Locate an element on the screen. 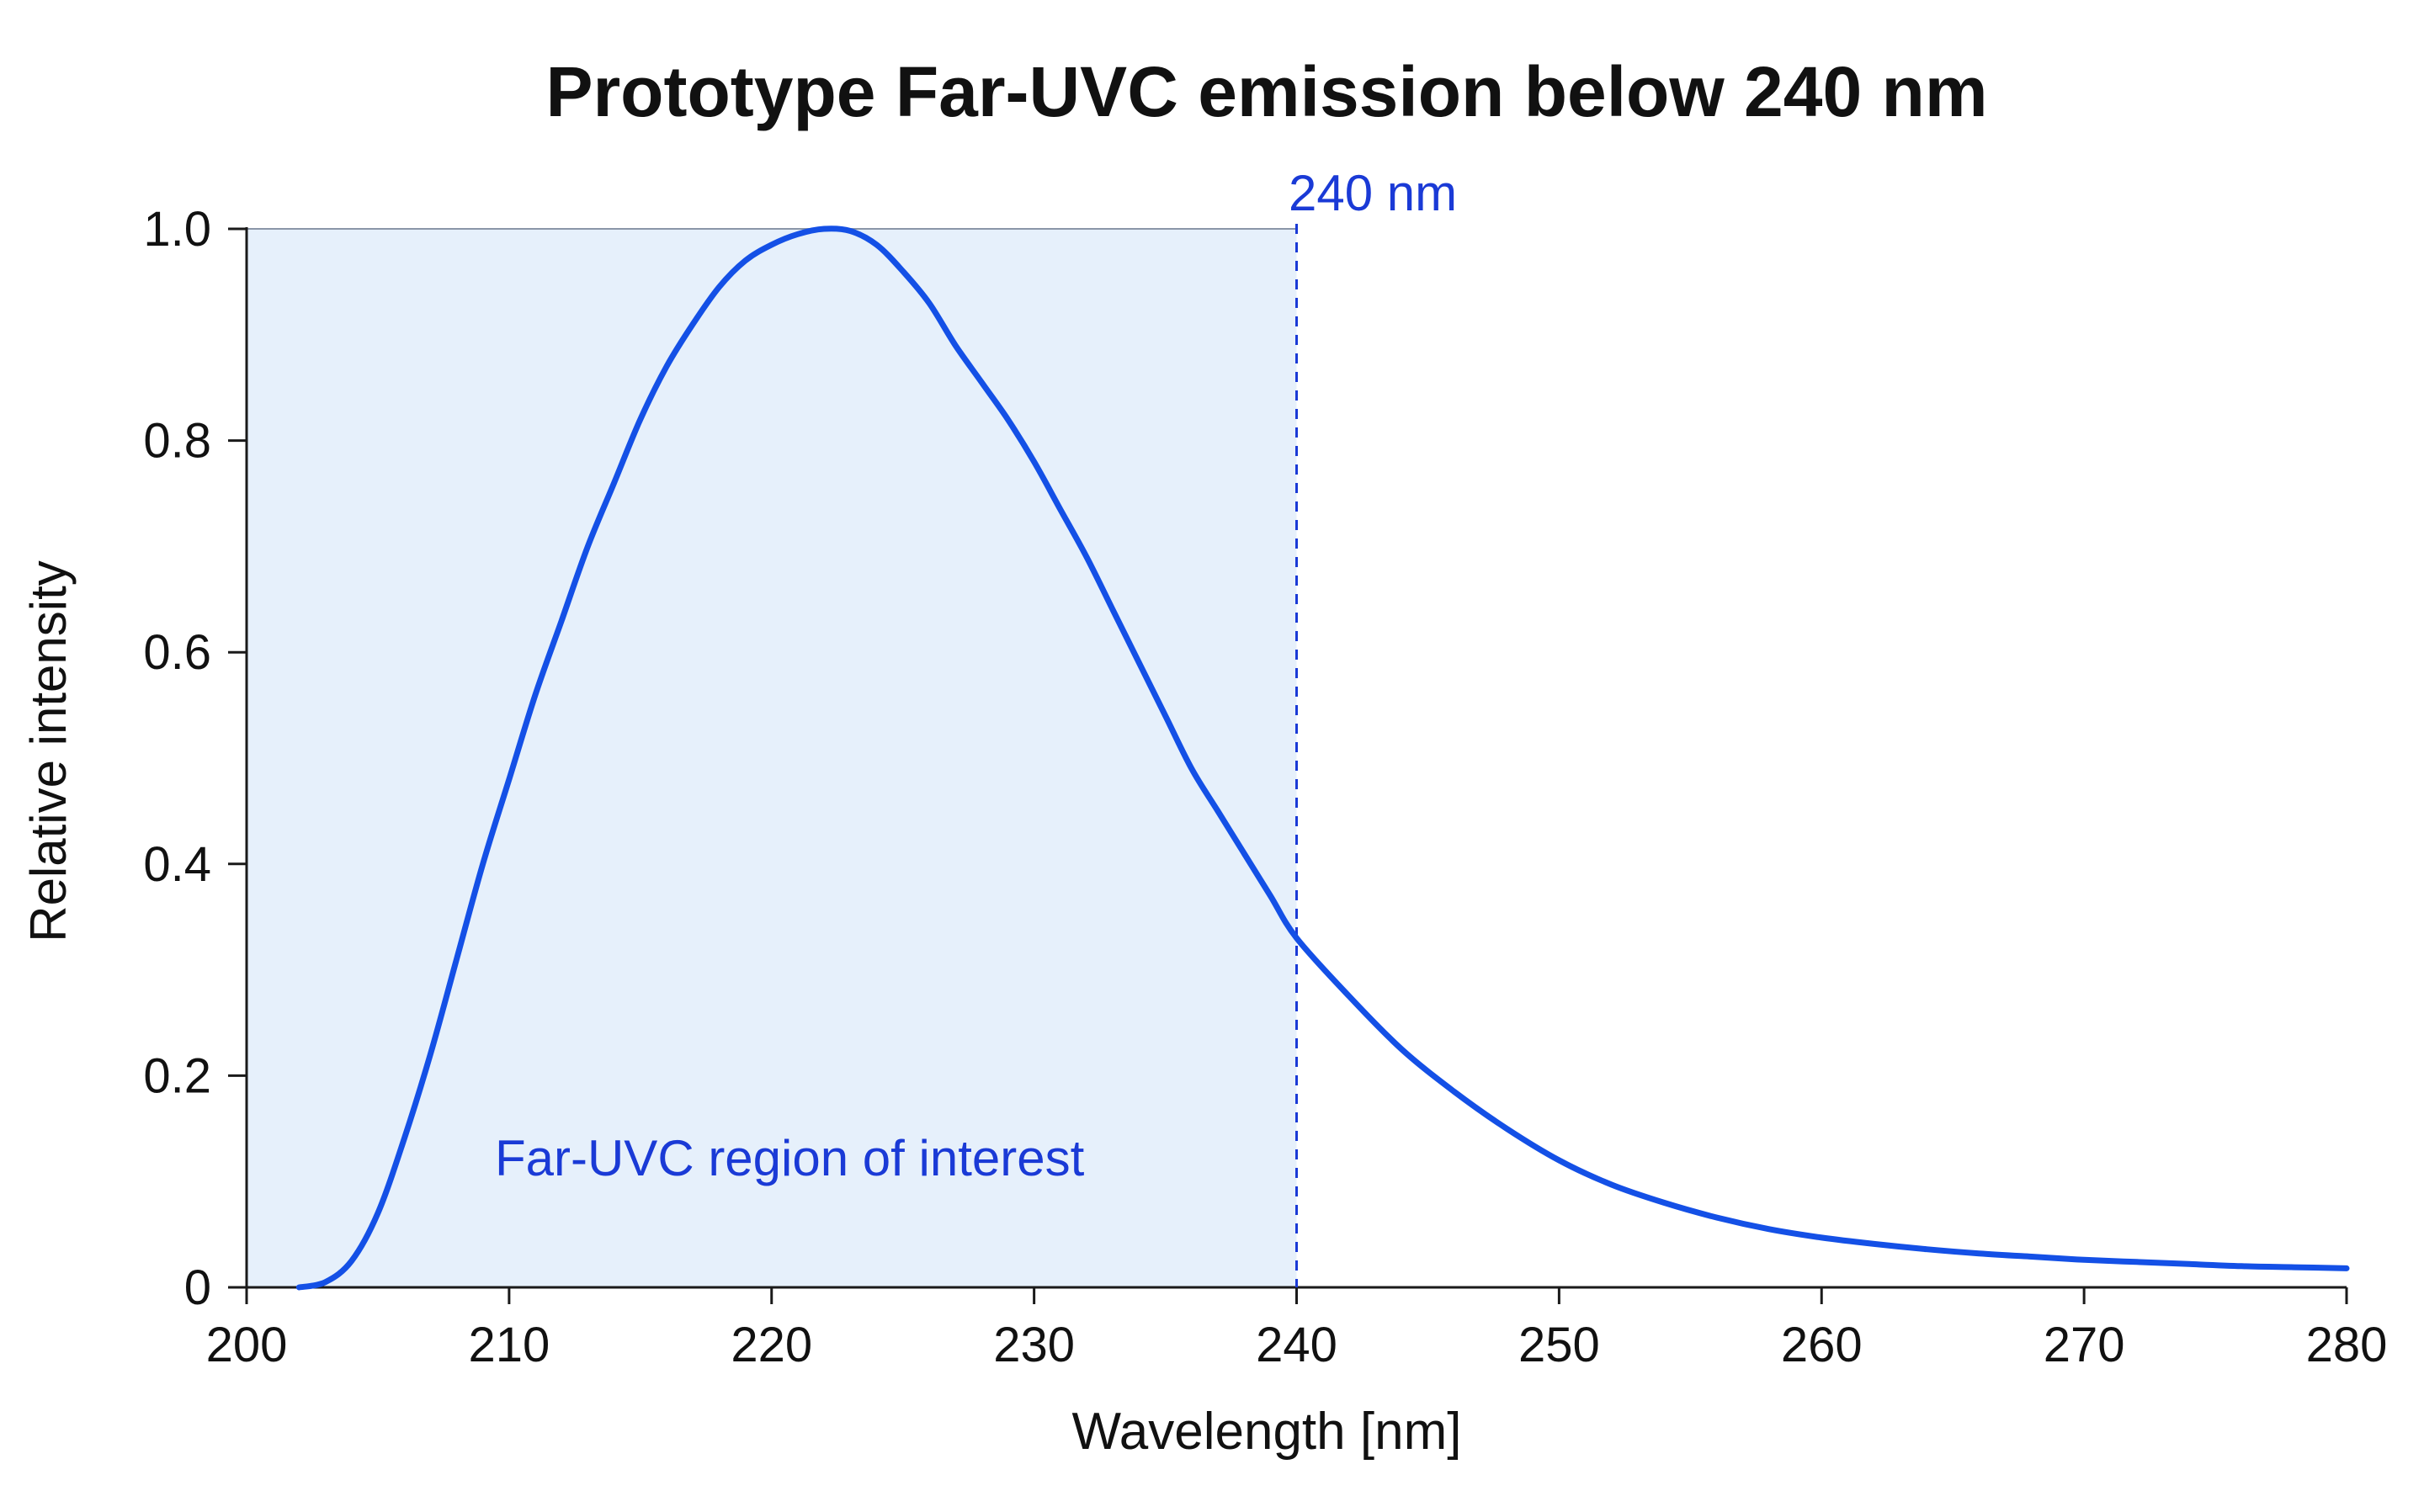 The height and width of the screenshot is (1512, 2424). y-tick-label: 0.8 is located at coordinates (177, 441).